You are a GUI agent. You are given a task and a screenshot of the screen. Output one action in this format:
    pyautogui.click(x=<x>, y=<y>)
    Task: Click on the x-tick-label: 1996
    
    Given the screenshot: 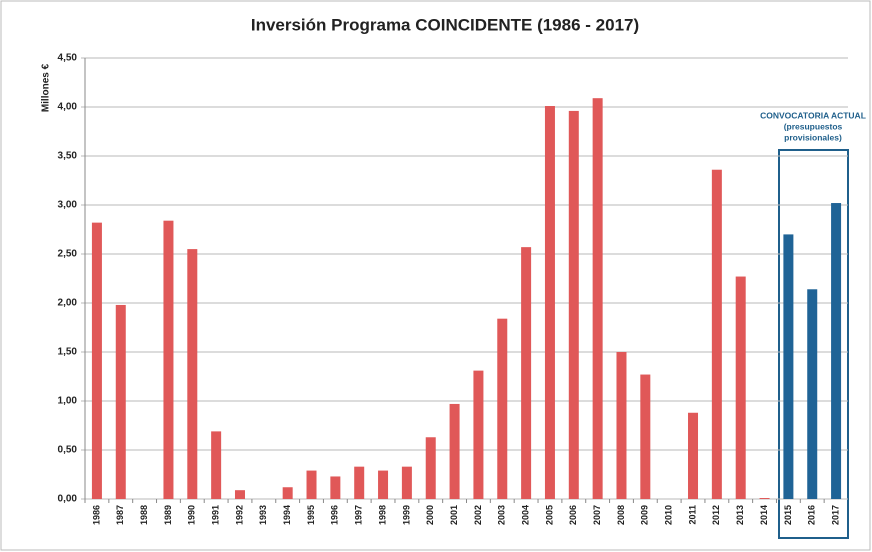 What is the action you would take?
    pyautogui.click(x=335, y=515)
    